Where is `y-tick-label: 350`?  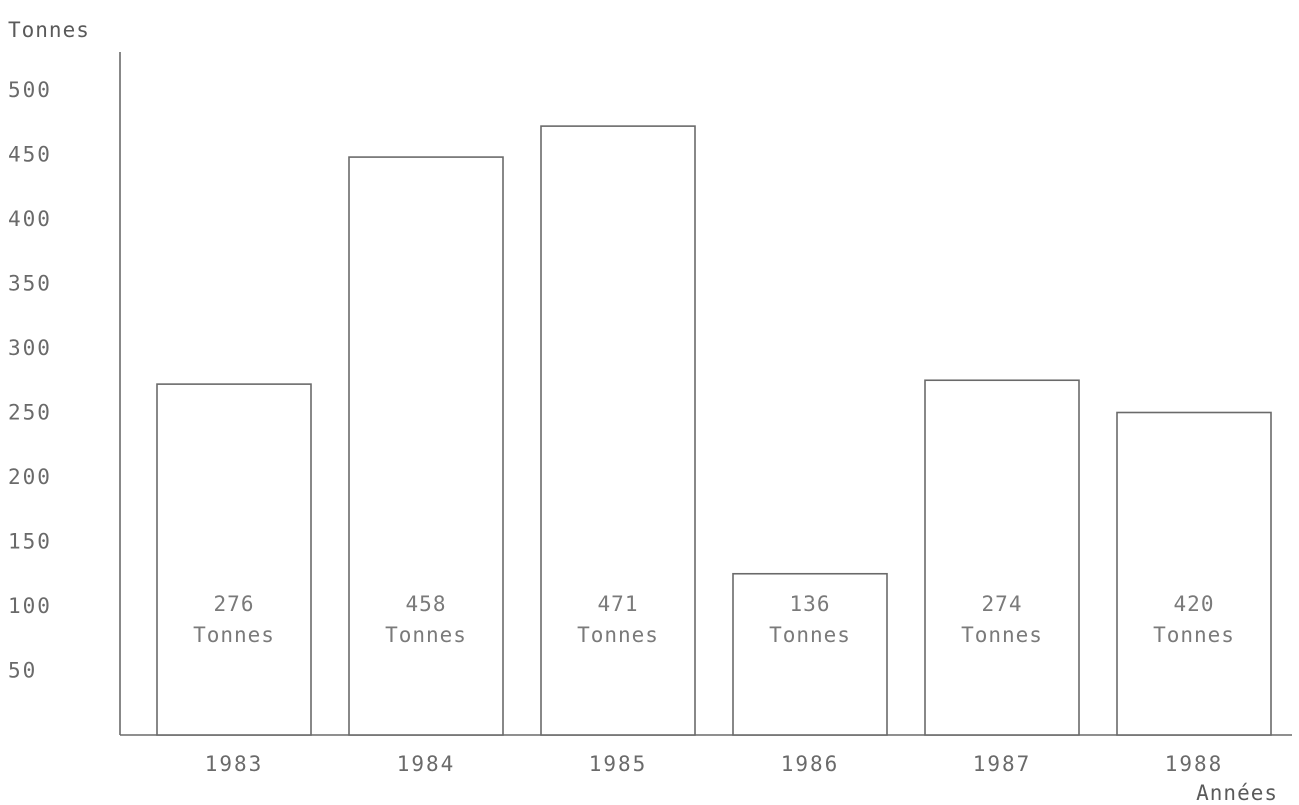
y-tick-label: 350 is located at coordinates (30, 284).